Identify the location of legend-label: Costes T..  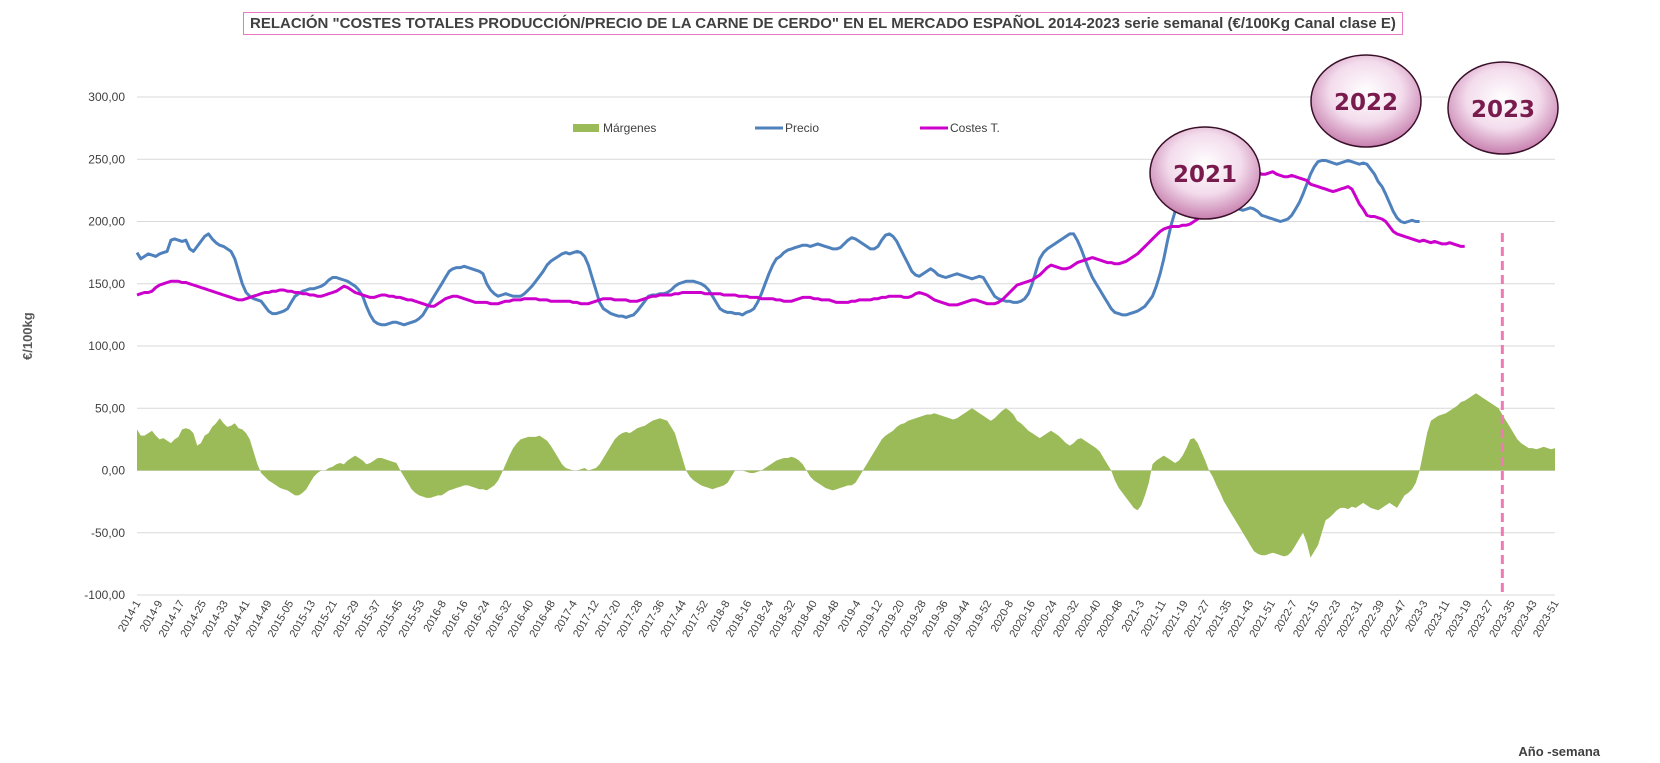
(975, 128).